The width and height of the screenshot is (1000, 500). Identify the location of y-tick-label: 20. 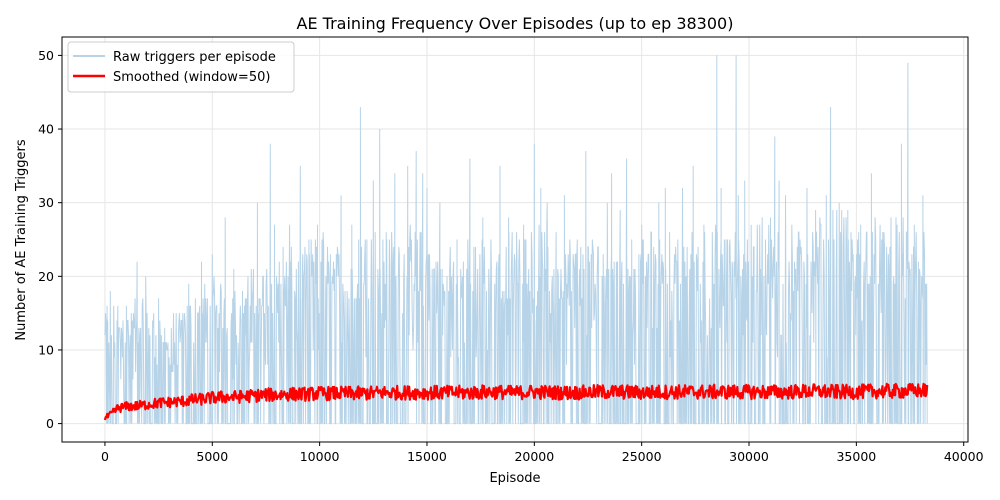
(46, 276).